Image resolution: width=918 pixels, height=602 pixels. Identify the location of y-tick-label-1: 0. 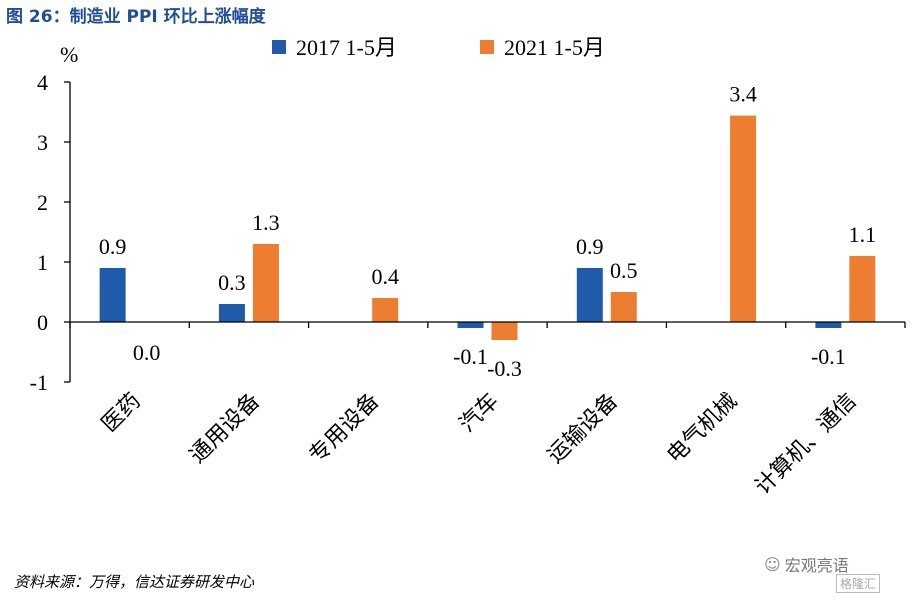
(42, 322).